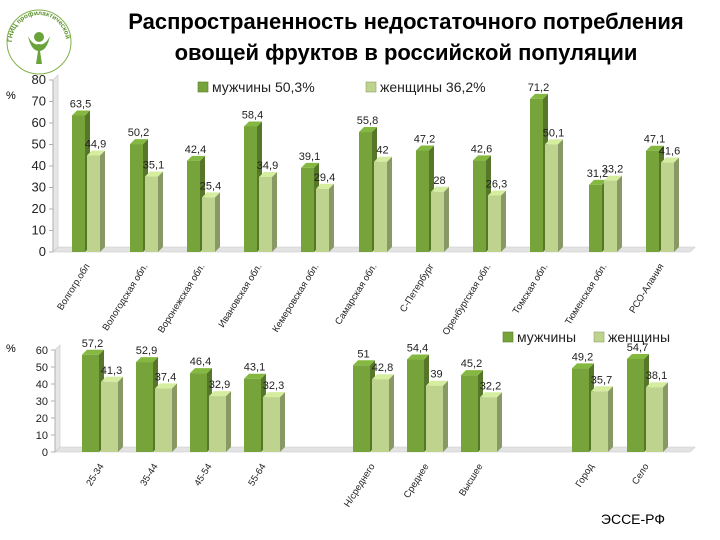 This screenshot has width=720, height=540. I want to click on y-tick-label: 40, so click(42, 385).